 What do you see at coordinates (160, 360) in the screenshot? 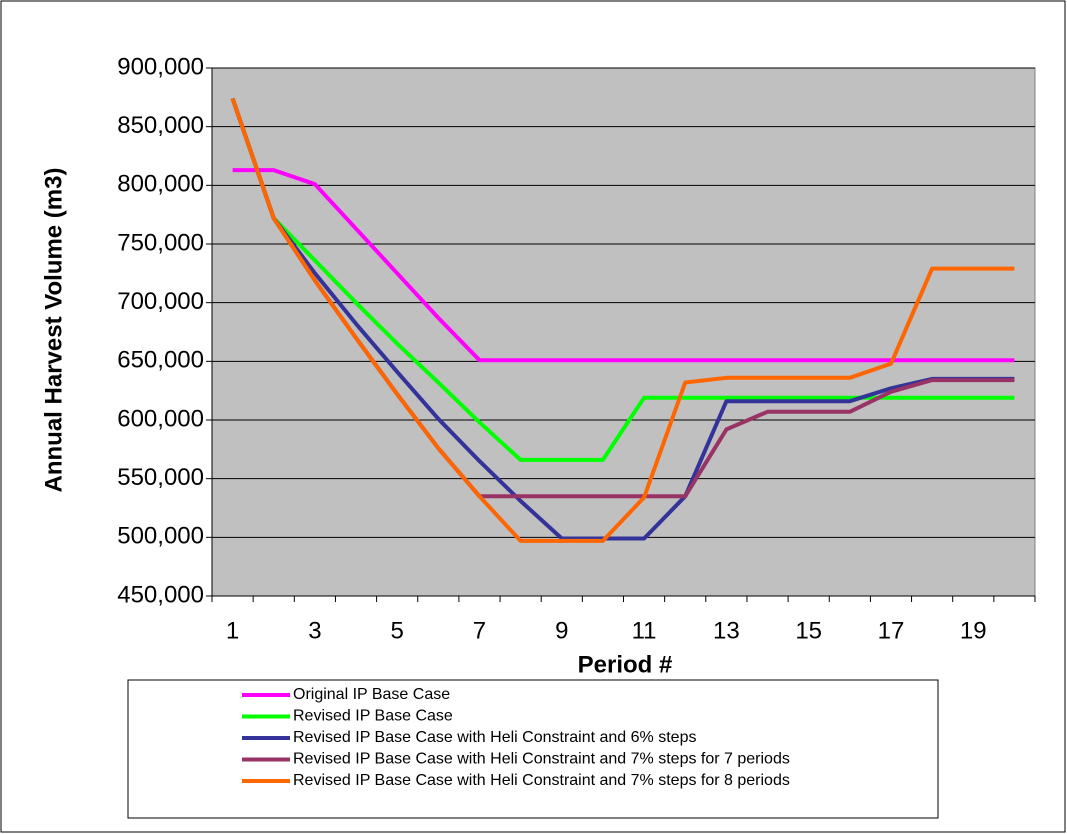
I see `y-tick-label: 650,000` at bounding box center [160, 360].